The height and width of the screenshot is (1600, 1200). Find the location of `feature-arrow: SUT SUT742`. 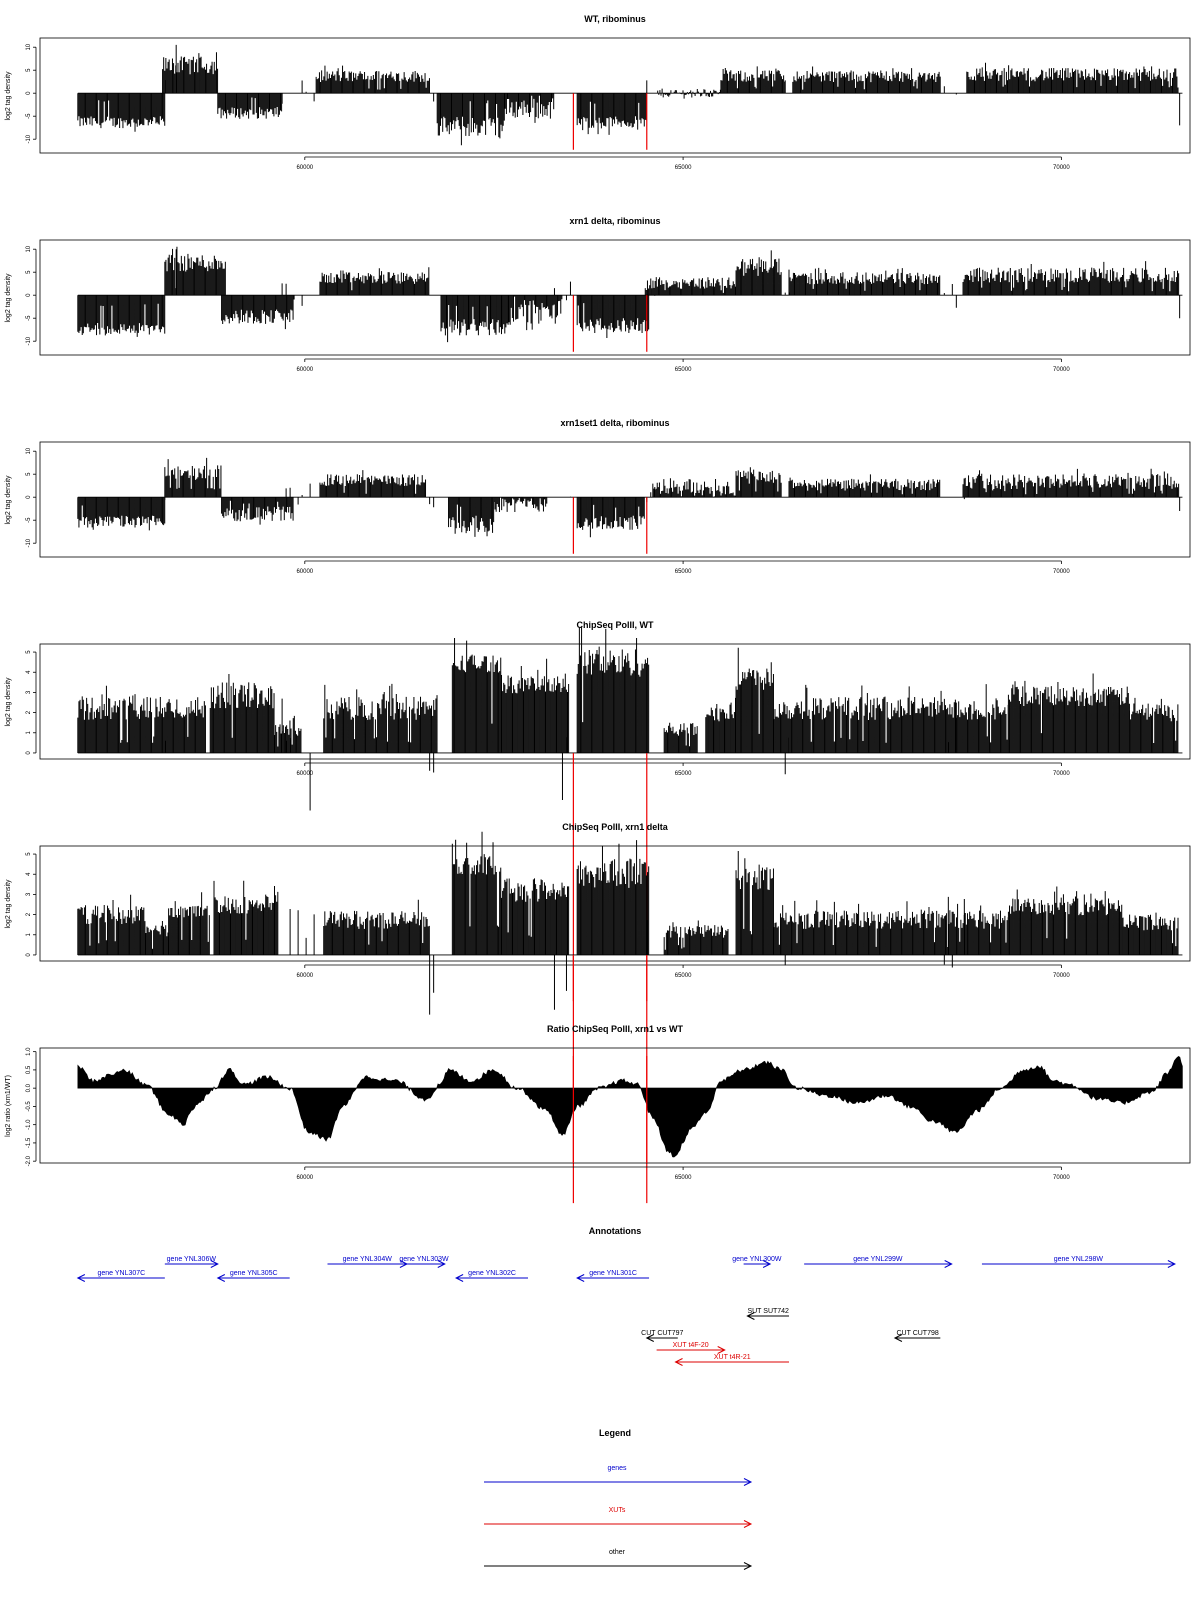

feature-arrow: SUT SUT742 is located at coordinates (767, 1314).